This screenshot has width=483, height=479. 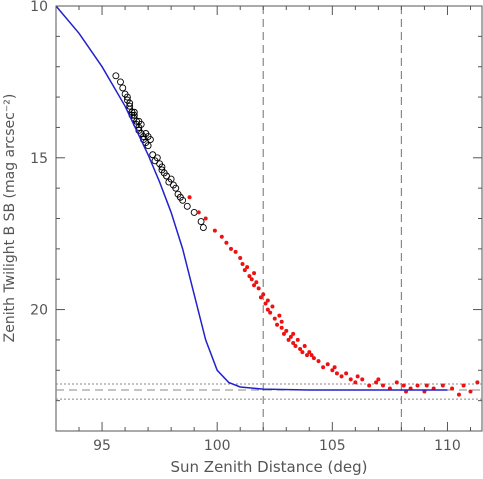 What do you see at coordinates (10, 218) in the screenshot?
I see `y-axis-label: Zenith Twilight B SB (mag arcsec⁻²)` at bounding box center [10, 218].